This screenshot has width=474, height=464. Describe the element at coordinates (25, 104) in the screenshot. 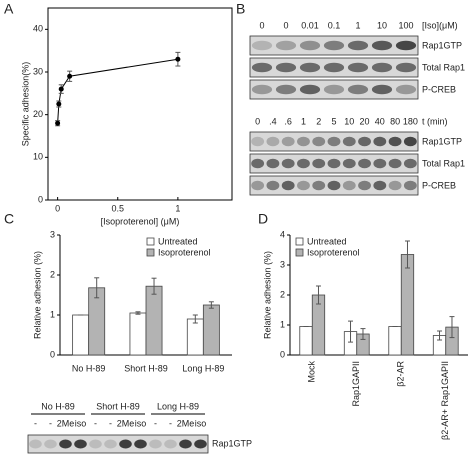

I see `y-axis-label: Specific adhesion(%)` at that location.